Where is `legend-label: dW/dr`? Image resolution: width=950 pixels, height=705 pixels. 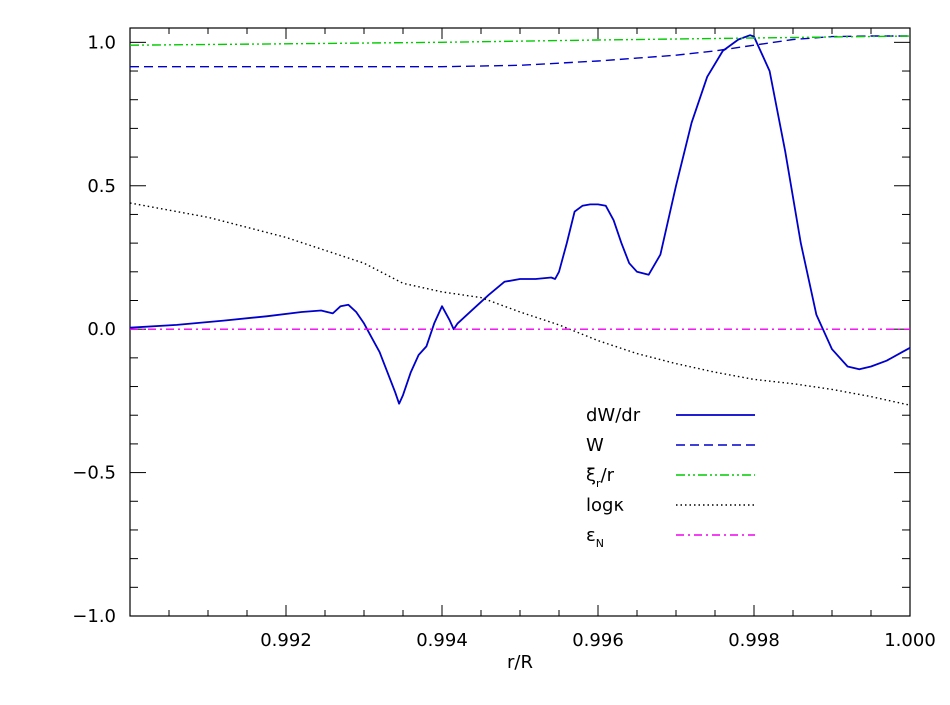
legend-label: dW/dr is located at coordinates (613, 415).